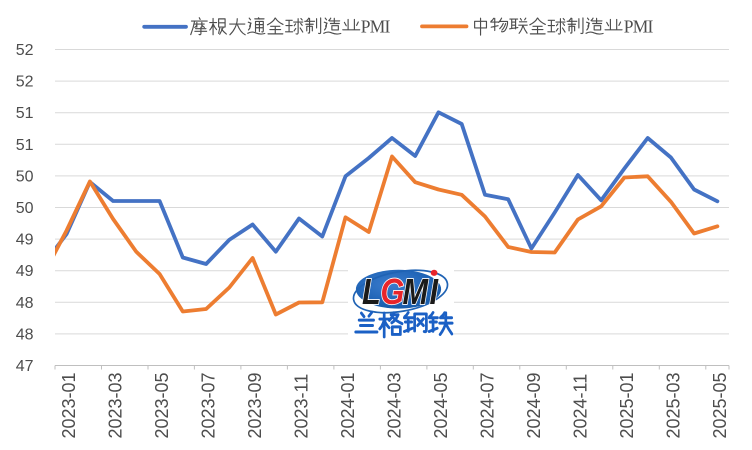 This screenshot has height=450, width=752. What do you see at coordinates (416, 291) in the screenshot?
I see `svg-text: M` at bounding box center [416, 291].